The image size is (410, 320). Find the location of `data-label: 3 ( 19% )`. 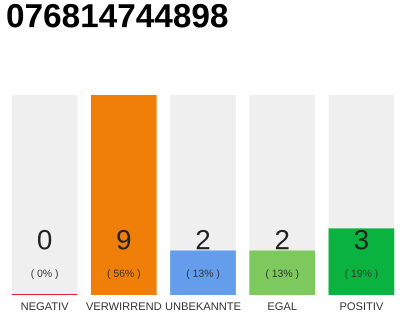

data-label: 3 ( 19% ) is located at coordinates (361, 254).